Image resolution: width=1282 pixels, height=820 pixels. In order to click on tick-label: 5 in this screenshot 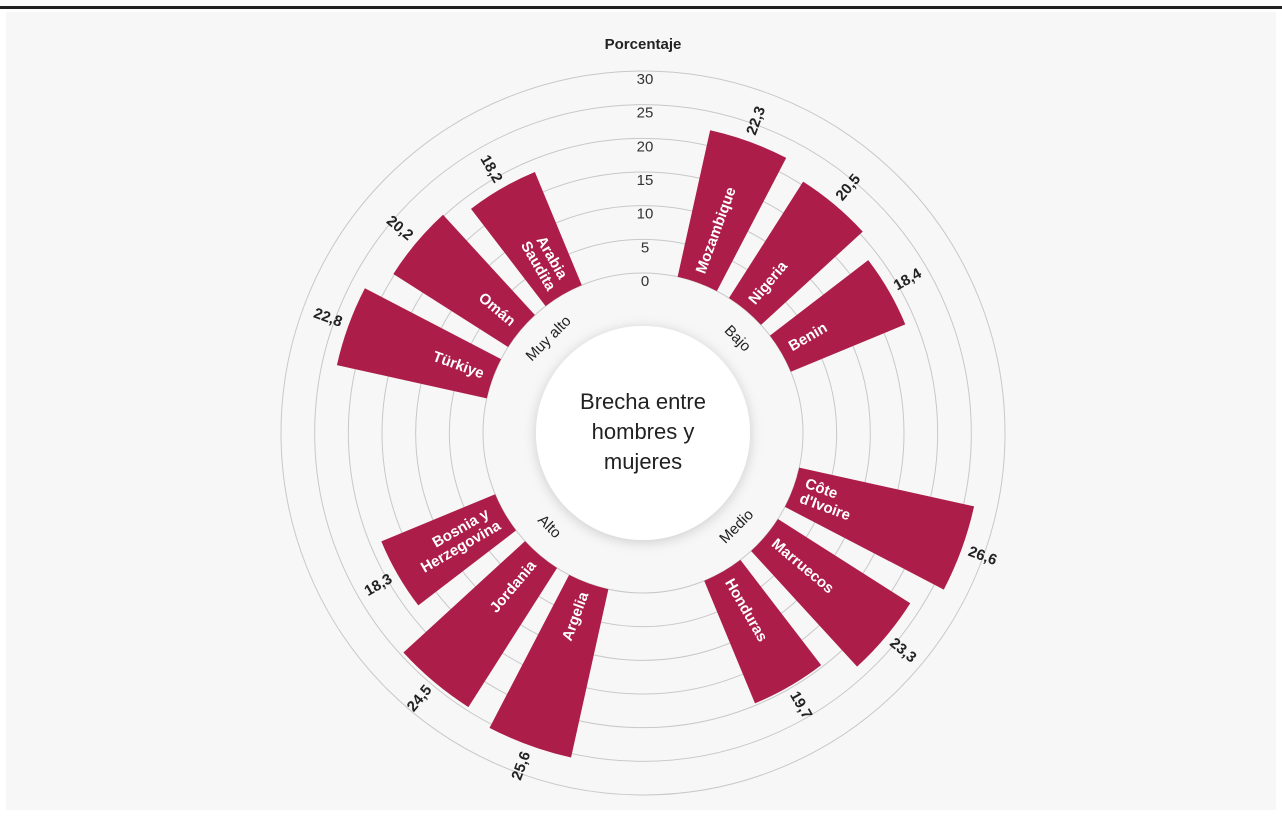, I will do `click(645, 247)`.